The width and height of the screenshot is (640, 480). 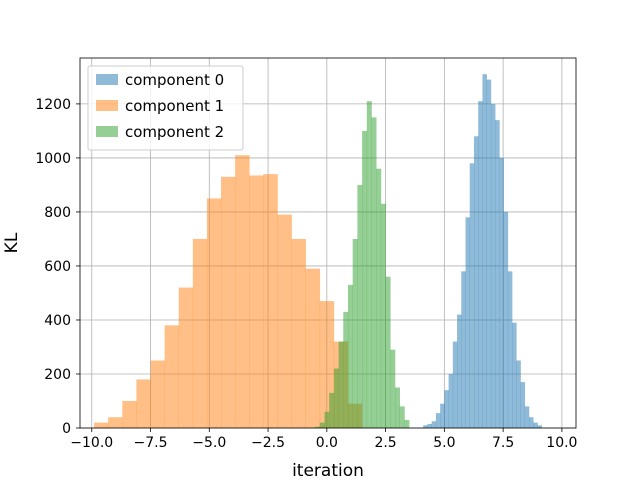 What do you see at coordinates (209, 443) in the screenshot?
I see `x-tick-label: −5.0` at bounding box center [209, 443].